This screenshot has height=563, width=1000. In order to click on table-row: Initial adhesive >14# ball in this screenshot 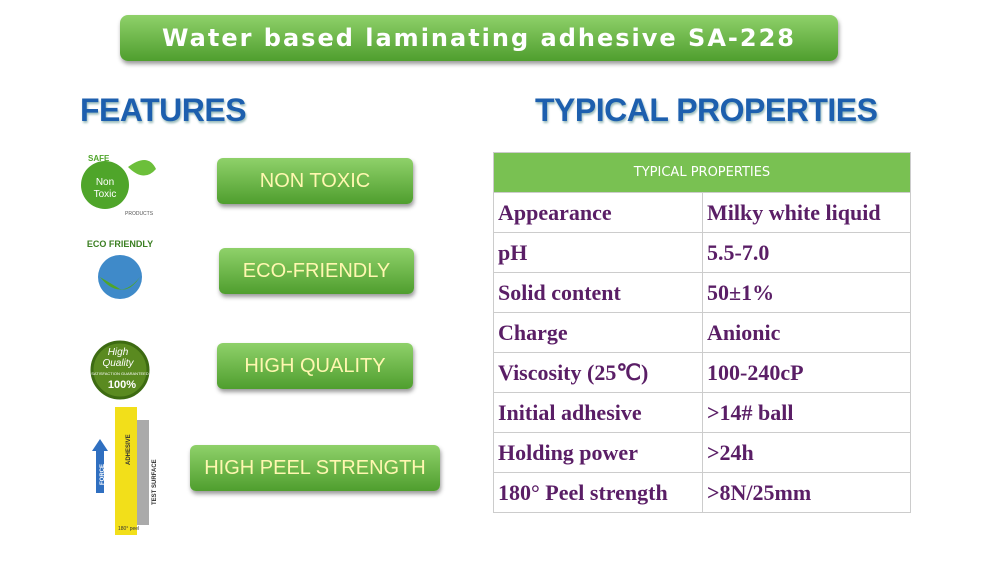, I will do `click(702, 412)`.